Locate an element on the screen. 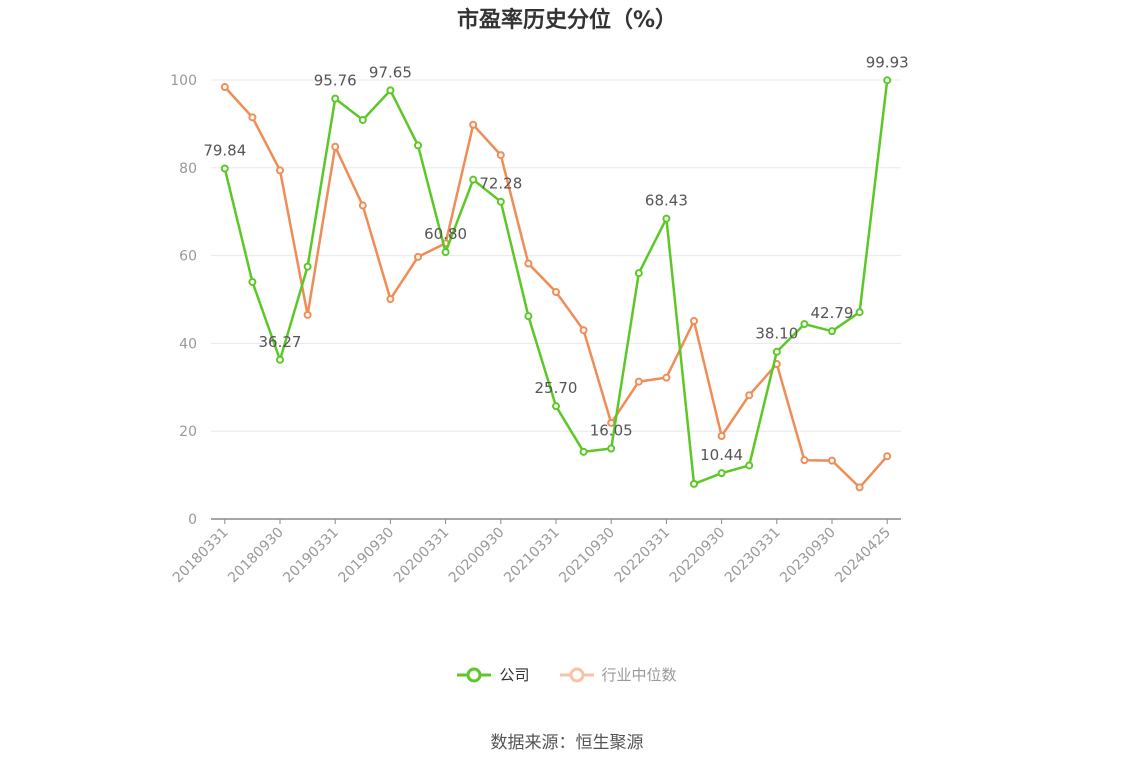 Image resolution: width=1134 pixels, height=766 pixels. data-label: 25.70 is located at coordinates (556, 388).